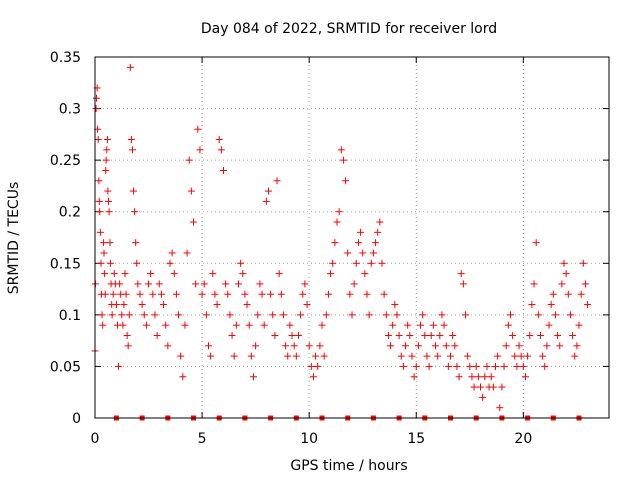 The image size is (640, 480). I want to click on y-tick-label: 0, so click(76, 419).